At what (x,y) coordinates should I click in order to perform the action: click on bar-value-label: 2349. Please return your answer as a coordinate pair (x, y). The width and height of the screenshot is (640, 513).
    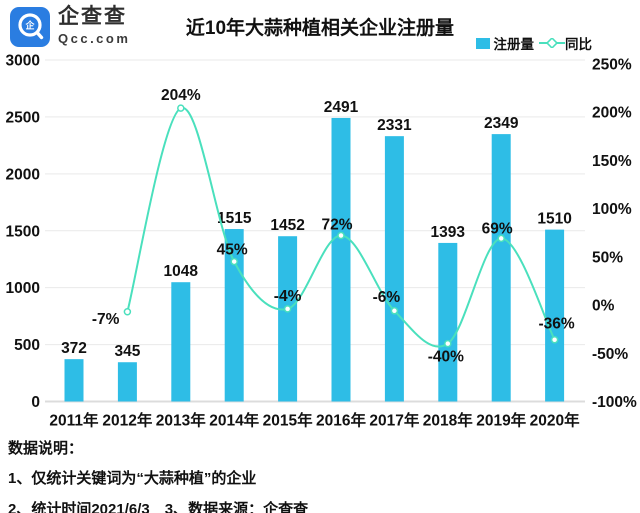
    Looking at the image, I should click on (501, 123).